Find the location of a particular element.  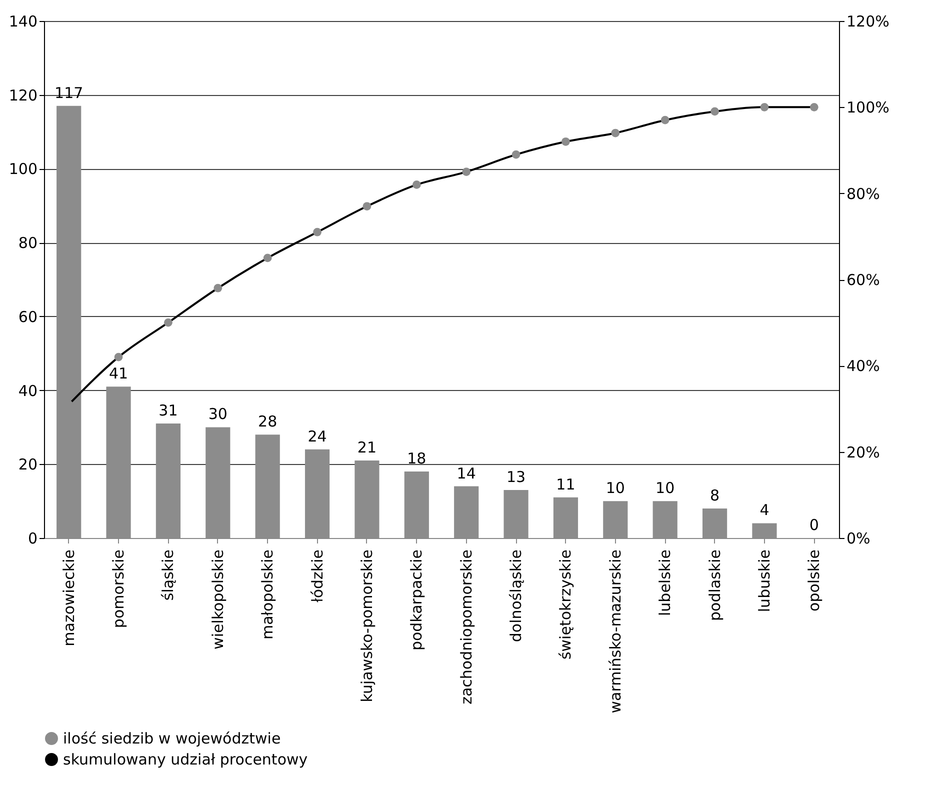

data-label: 0 is located at coordinates (814, 525).